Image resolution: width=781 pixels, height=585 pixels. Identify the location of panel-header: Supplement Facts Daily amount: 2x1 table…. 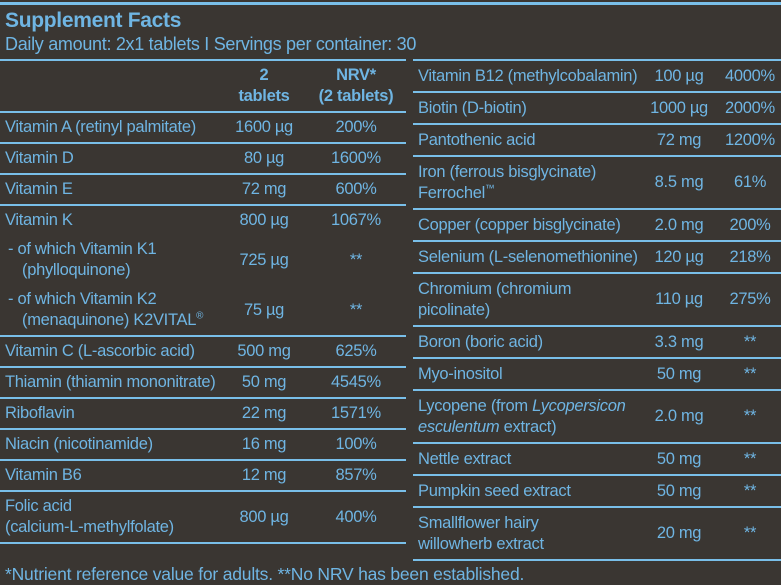
(390, 32).